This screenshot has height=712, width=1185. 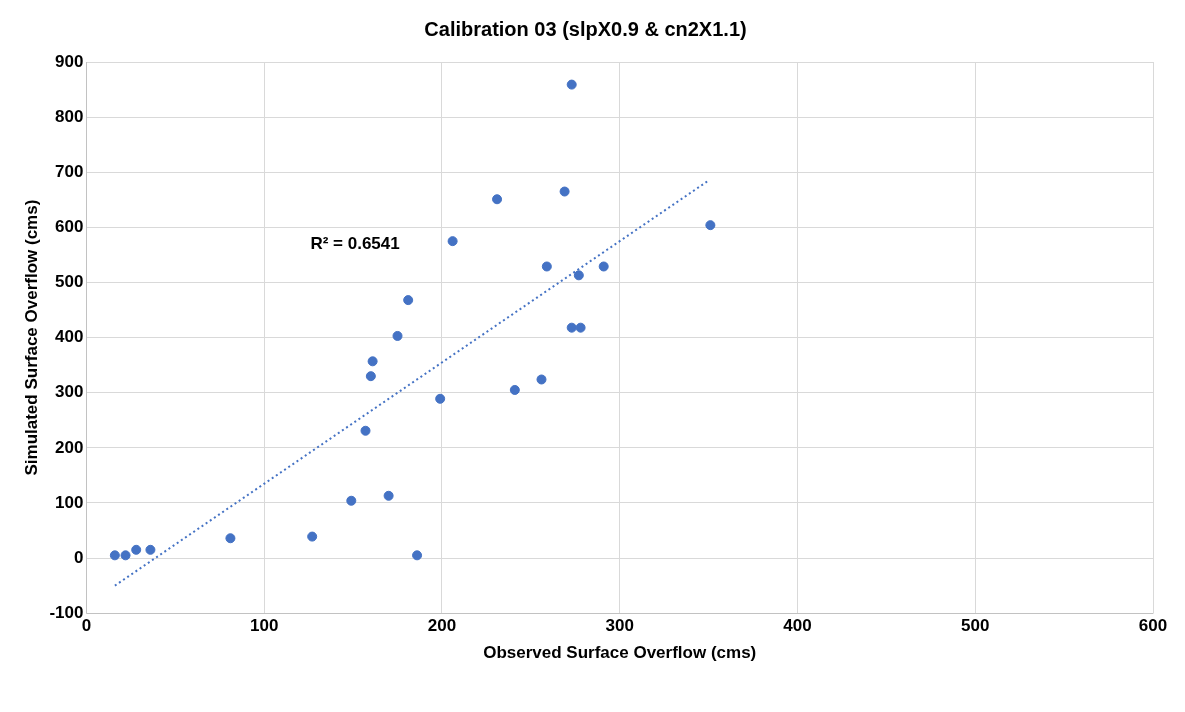 I want to click on annotation: R² = 0.6541, so click(x=355, y=244).